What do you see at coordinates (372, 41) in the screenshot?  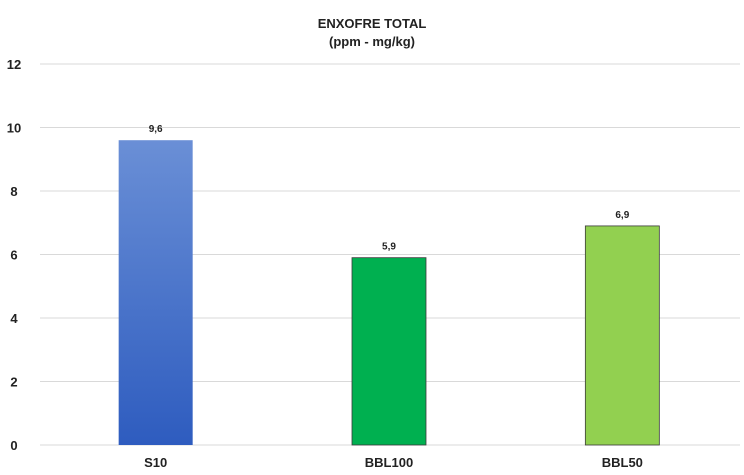 I see `chart-subtitle: (ppm - mg/kg)` at bounding box center [372, 41].